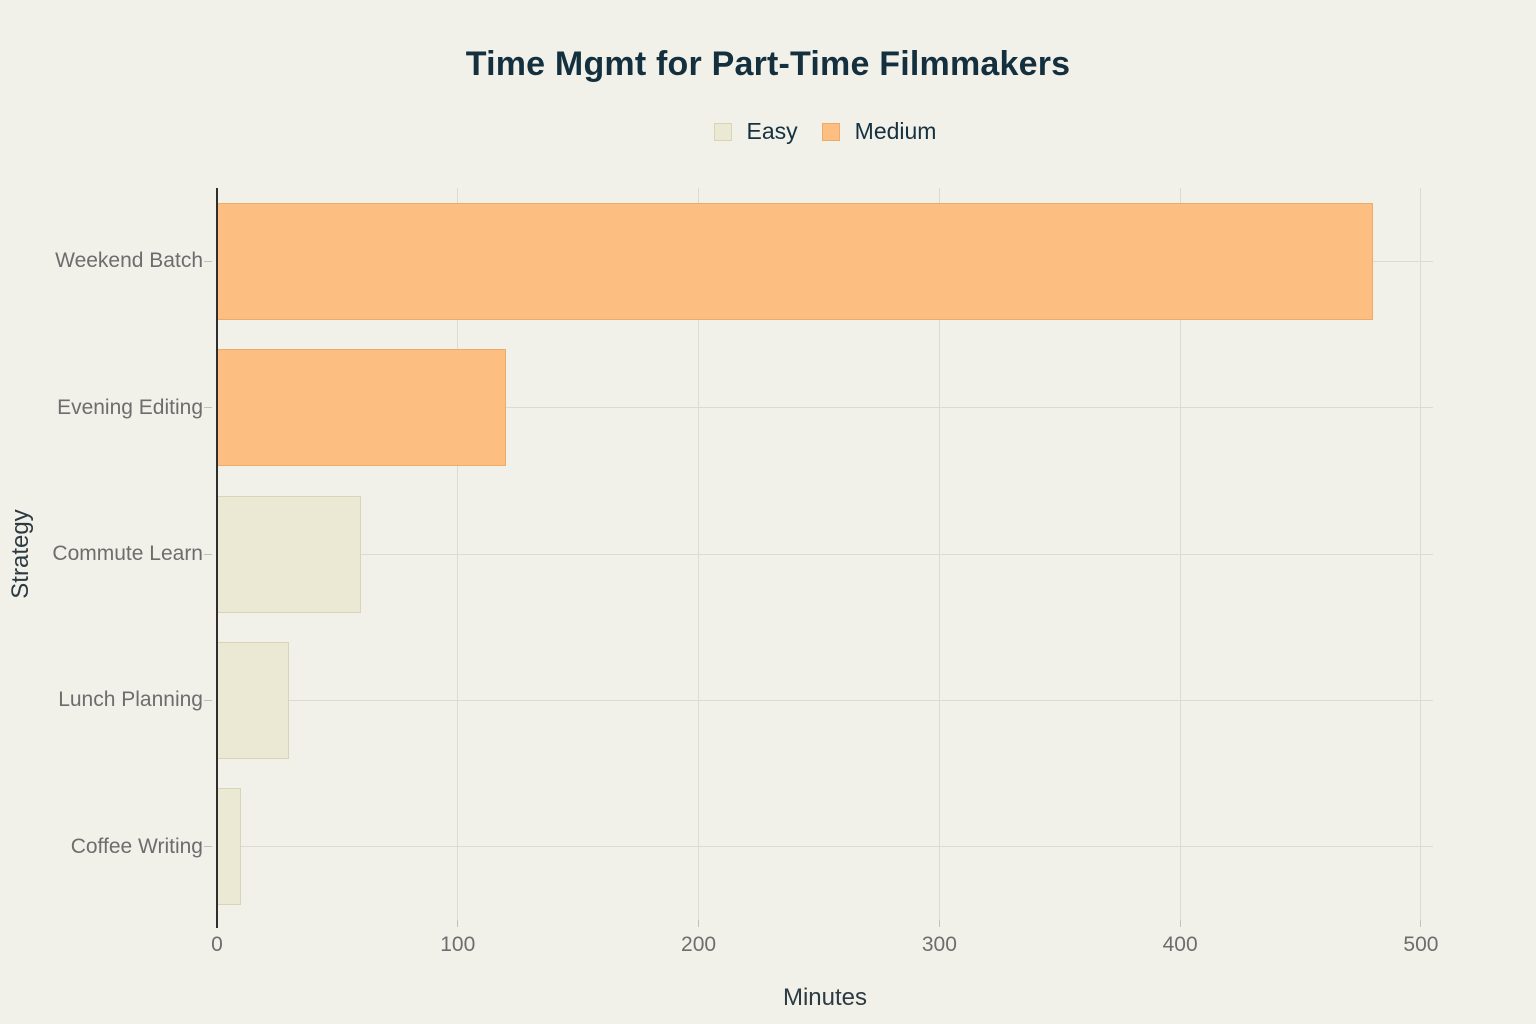  I want to click on x-tick-label-300: 300, so click(939, 944).